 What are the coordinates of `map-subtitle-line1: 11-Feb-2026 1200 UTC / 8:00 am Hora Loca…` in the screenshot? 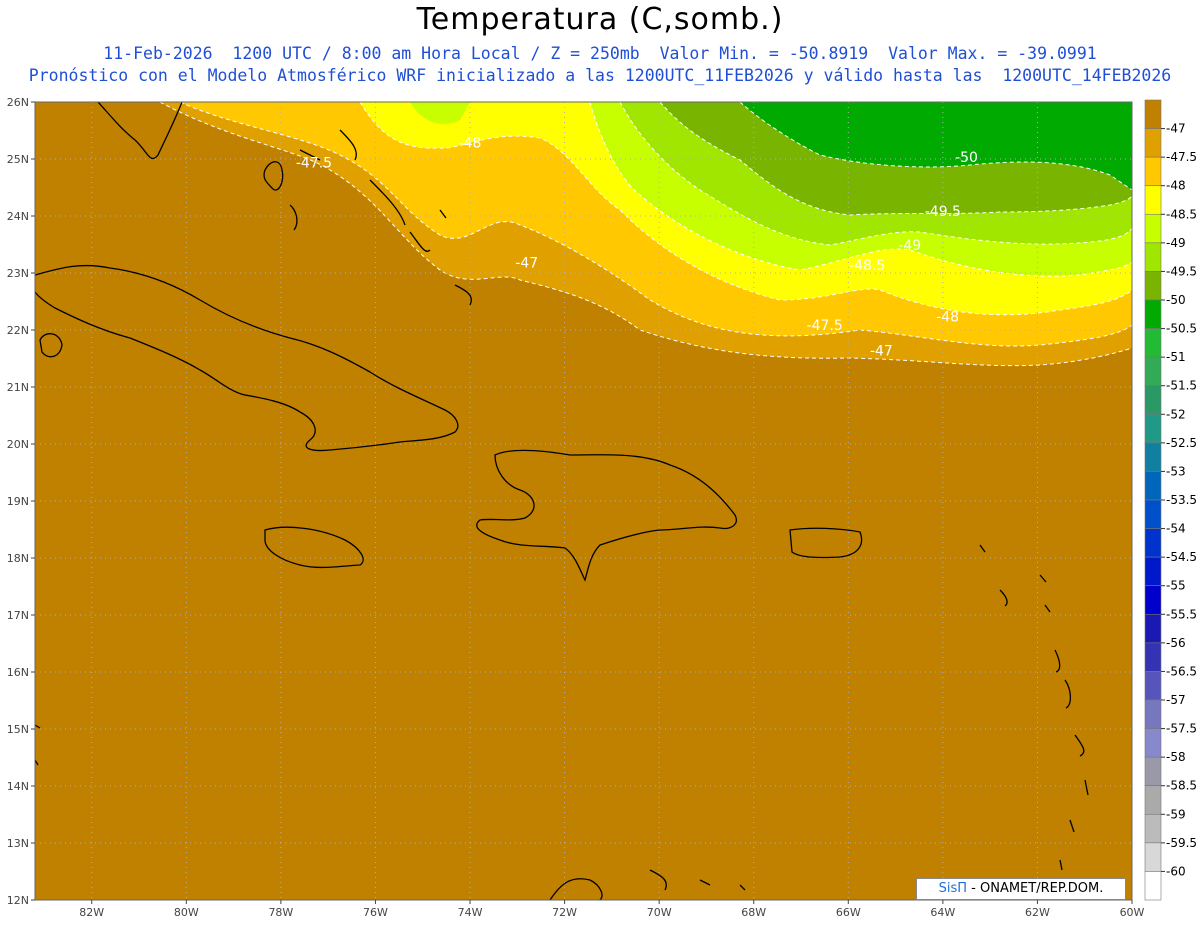 It's located at (600, 53).